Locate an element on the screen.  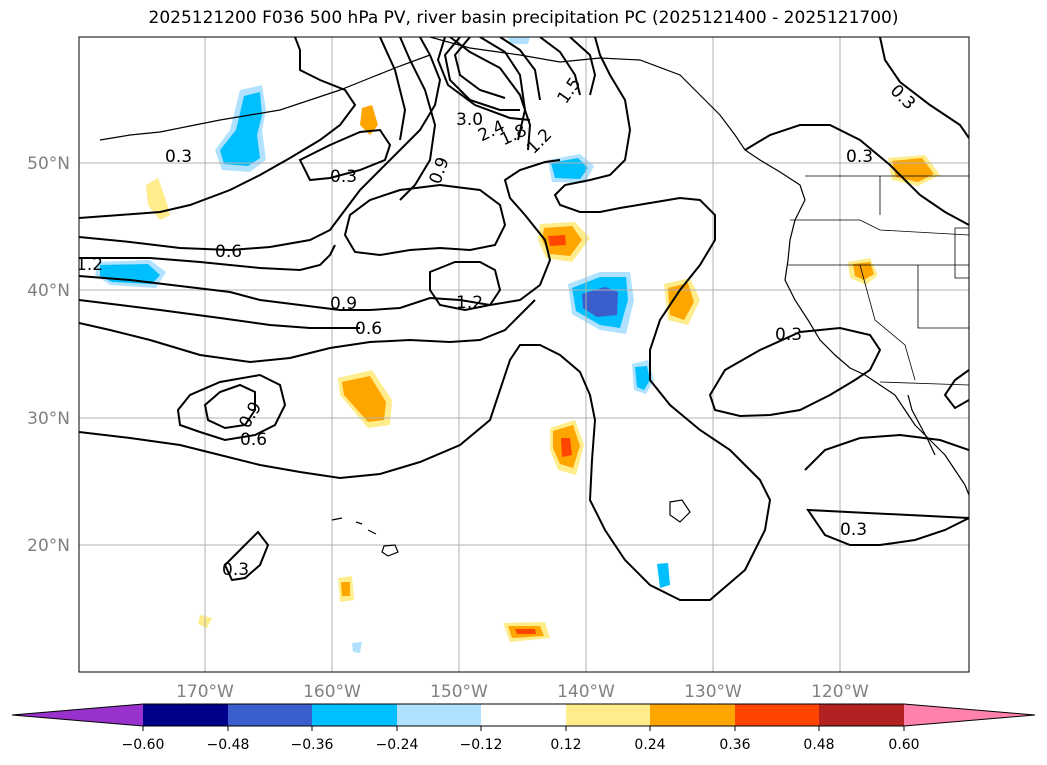
colorbar-tick-label: −0.12 is located at coordinates (481, 745).